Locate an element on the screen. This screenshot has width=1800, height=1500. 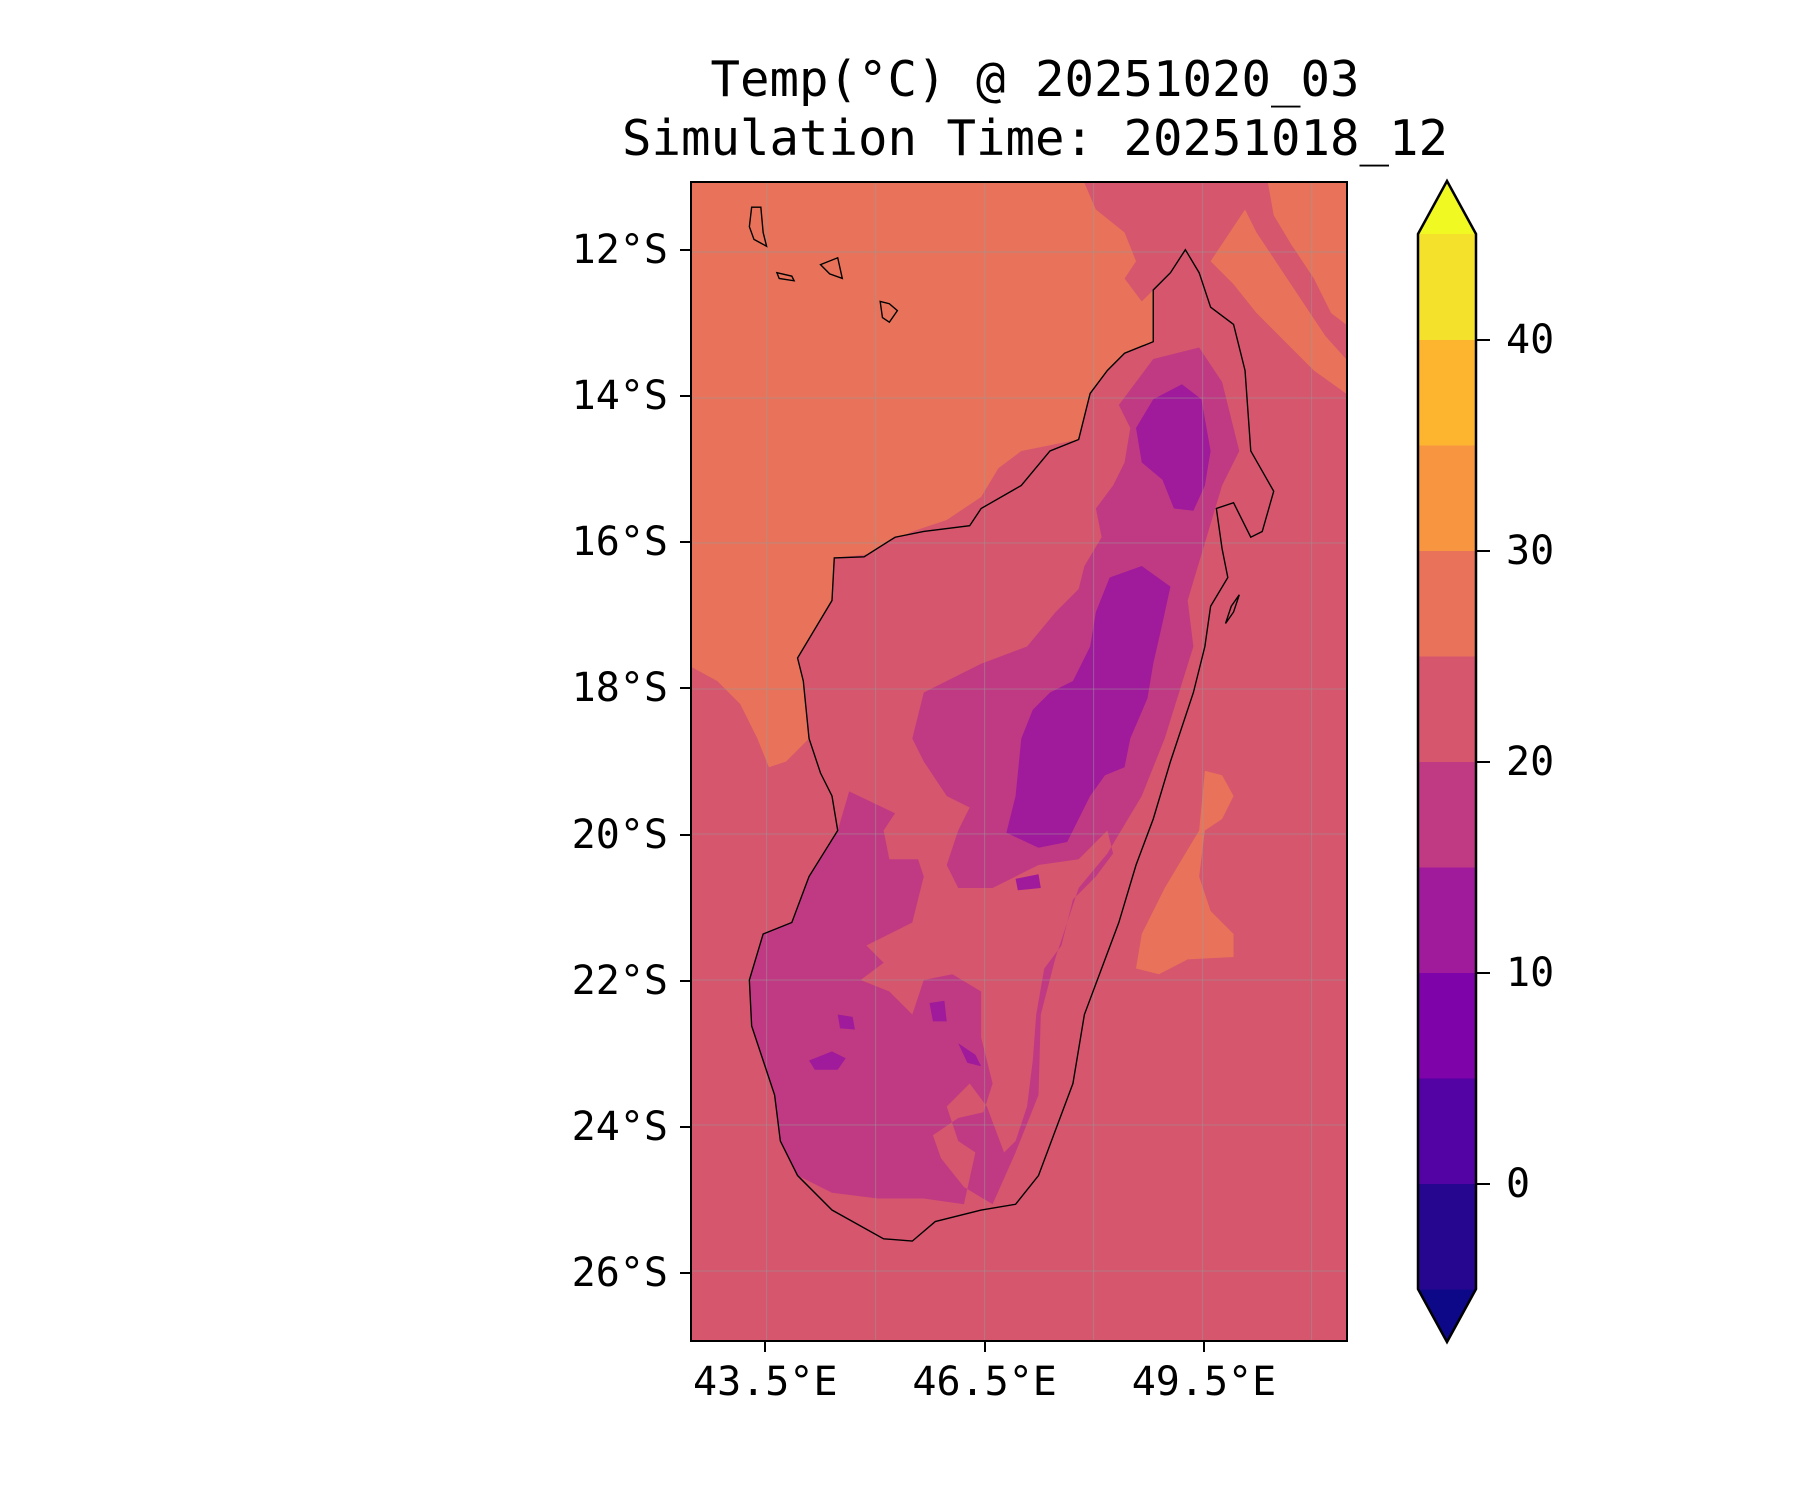
y-tick-label: 20°S is located at coordinates (619, 834).